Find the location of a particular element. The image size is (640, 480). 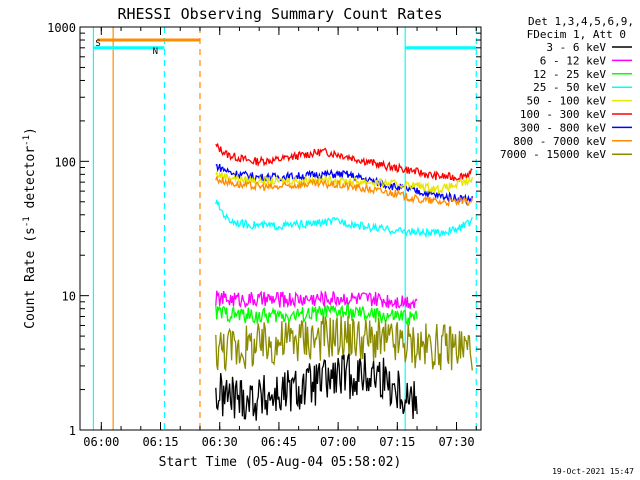

chart-title: RHESSI Observing Summary Count Rates is located at coordinates (279, 14).